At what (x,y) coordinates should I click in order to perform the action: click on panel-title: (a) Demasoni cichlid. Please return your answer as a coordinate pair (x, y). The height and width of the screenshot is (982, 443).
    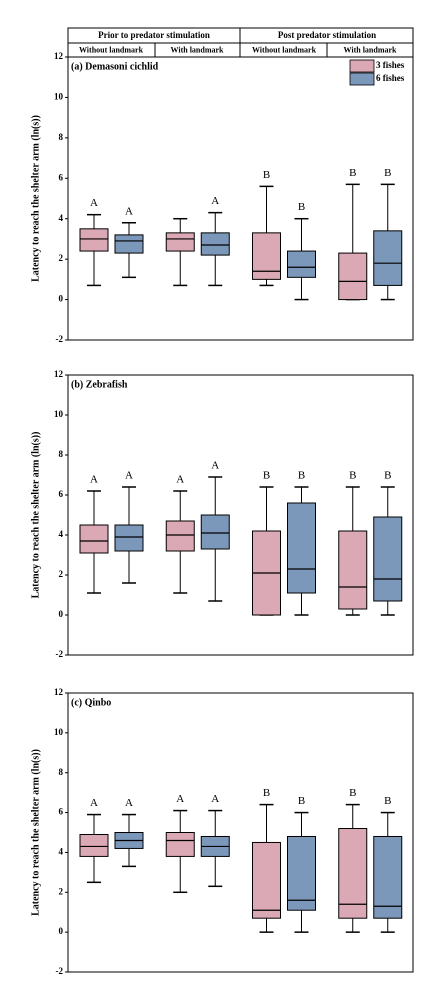
    Looking at the image, I should click on (115, 66).